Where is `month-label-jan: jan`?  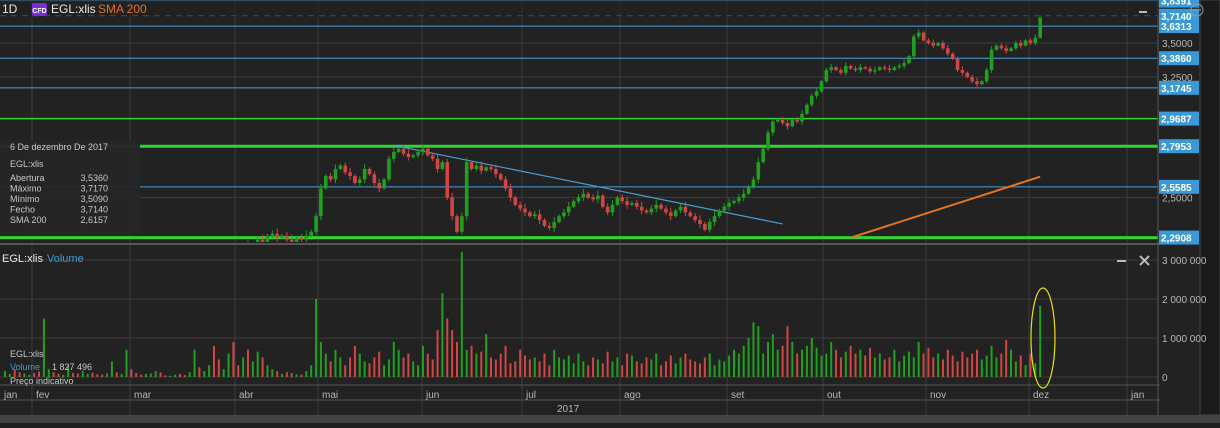 month-label-jan: jan is located at coordinates (1137, 395).